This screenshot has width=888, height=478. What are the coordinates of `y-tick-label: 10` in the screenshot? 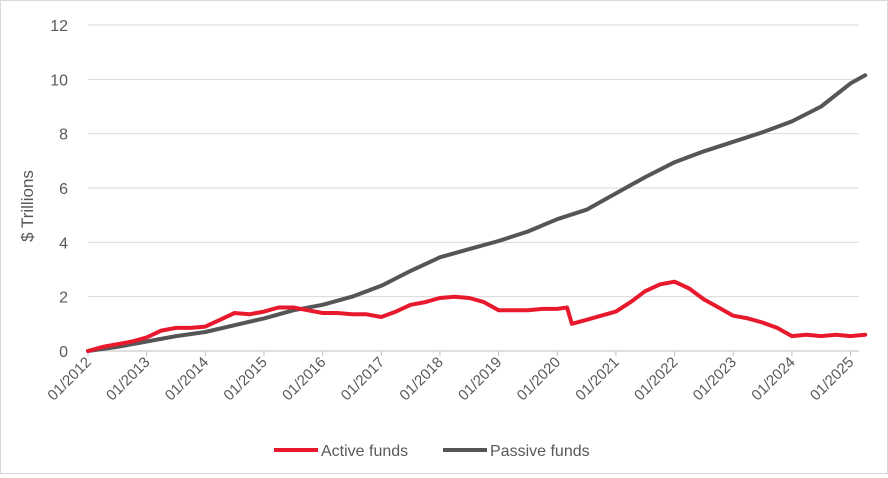 It's located at (59, 80).